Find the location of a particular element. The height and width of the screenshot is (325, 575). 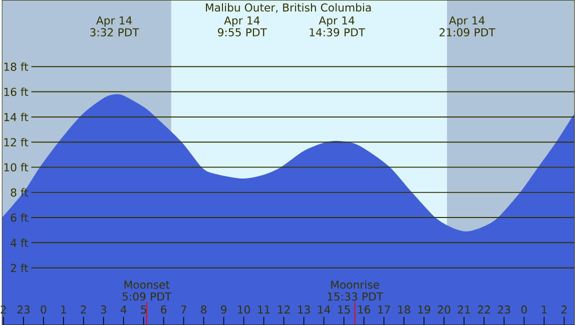

x-tick-label: 9 is located at coordinates (223, 309).